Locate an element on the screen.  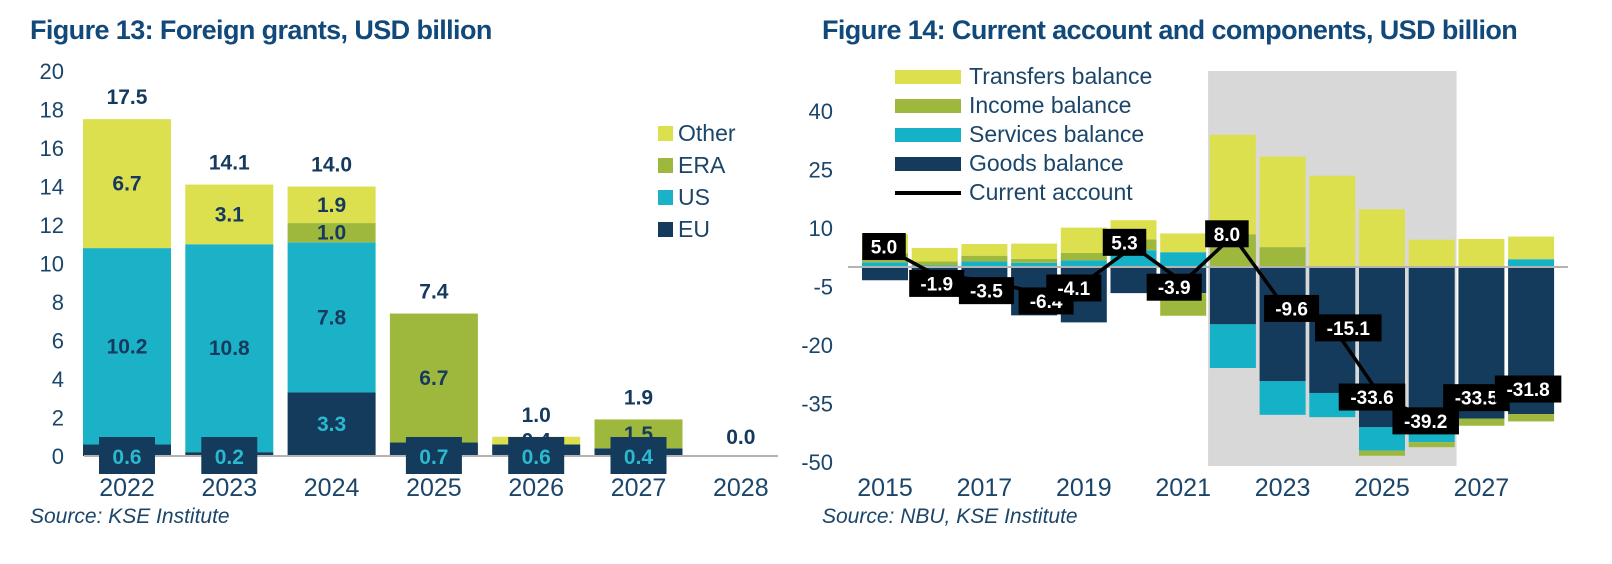
fig13-y-tick-label: 20 is located at coordinates (52, 71).